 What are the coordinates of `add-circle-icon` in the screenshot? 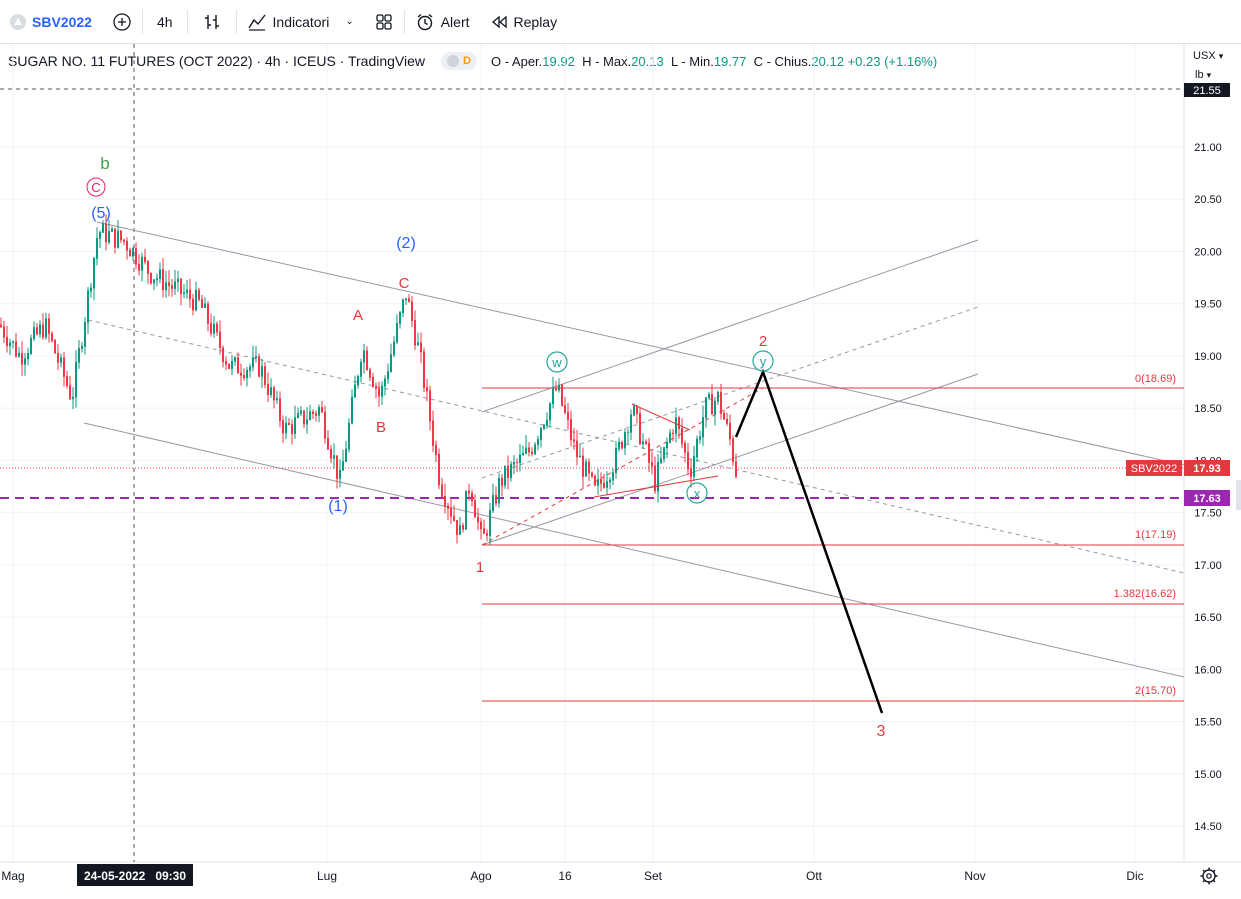 It's located at (122, 21).